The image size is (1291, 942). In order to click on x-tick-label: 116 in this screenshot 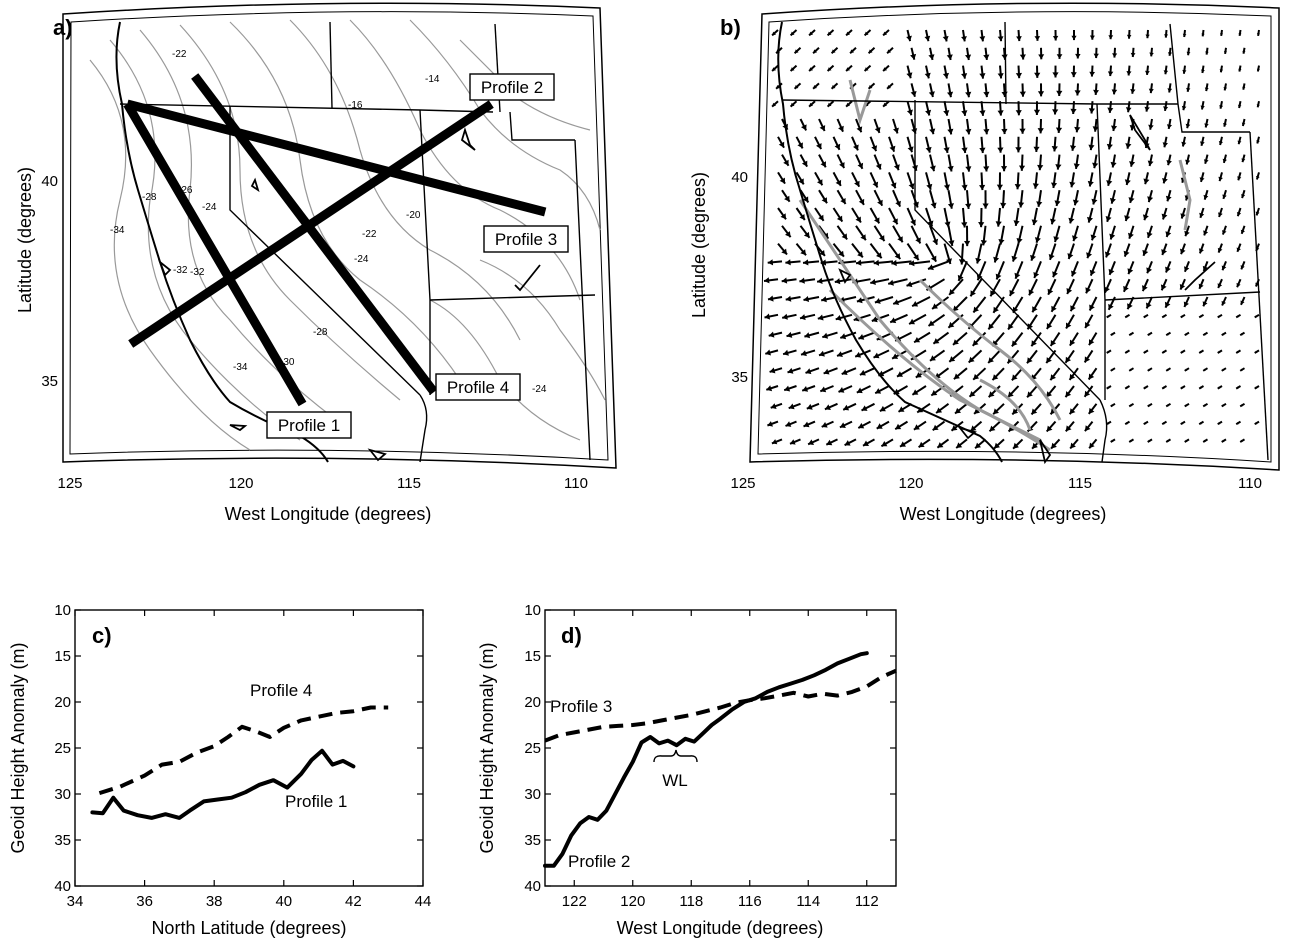, I will do `click(750, 901)`.